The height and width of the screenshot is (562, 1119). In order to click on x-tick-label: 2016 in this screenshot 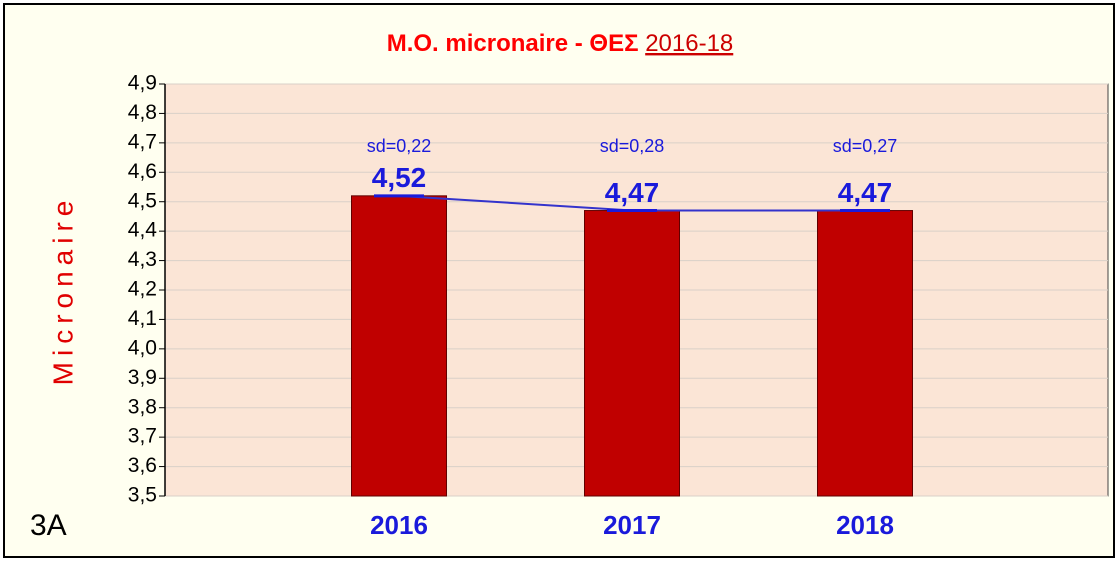, I will do `click(399, 525)`.